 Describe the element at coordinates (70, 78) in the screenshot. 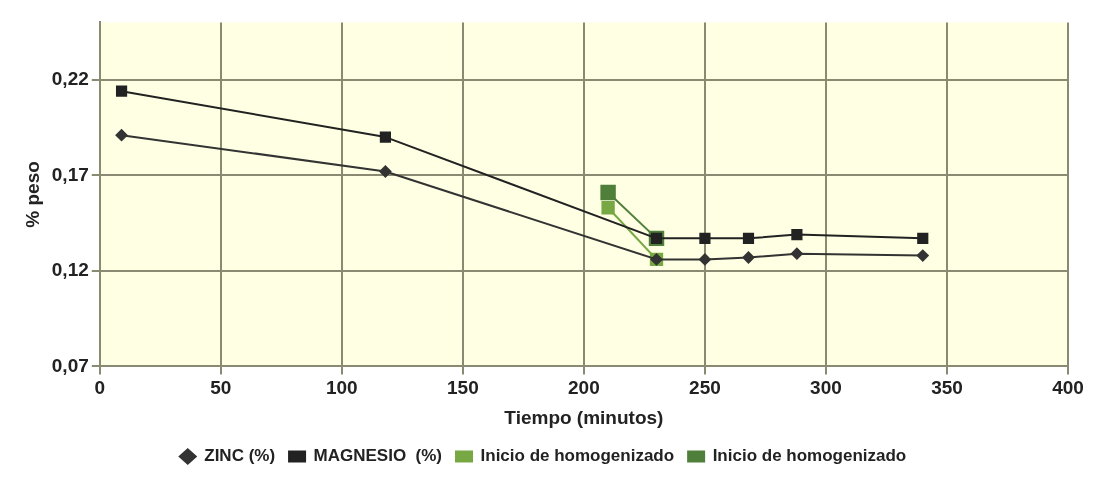

I see `y-tick-label: 0,22` at that location.